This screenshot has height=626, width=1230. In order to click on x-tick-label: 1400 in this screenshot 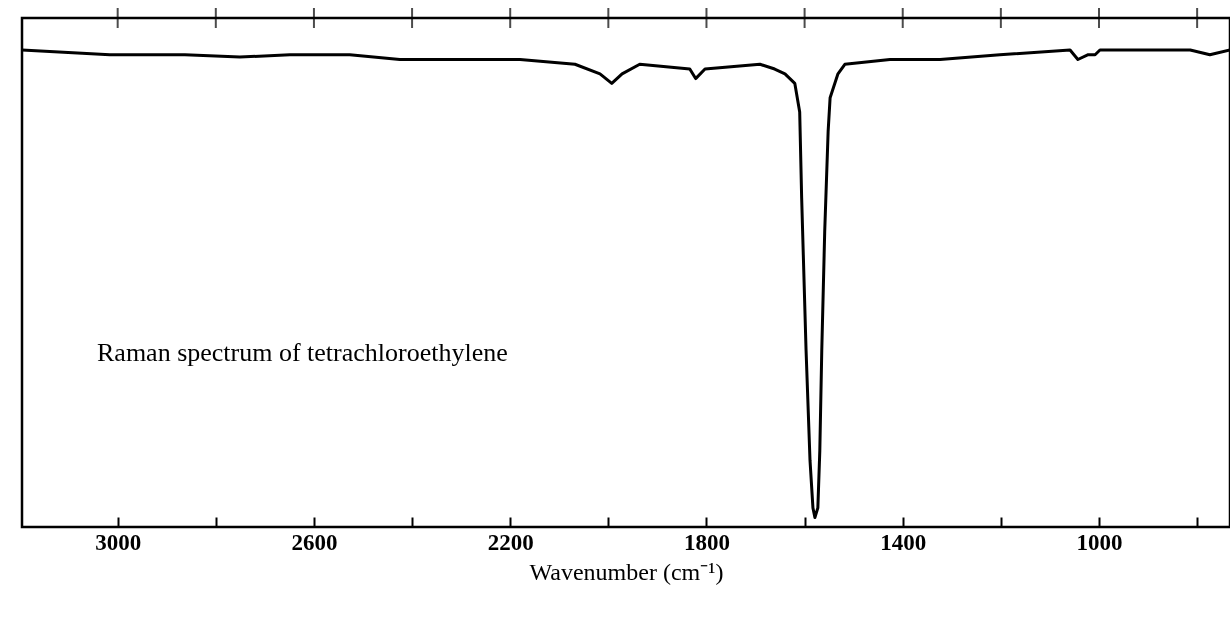, I will do `click(903, 542)`.